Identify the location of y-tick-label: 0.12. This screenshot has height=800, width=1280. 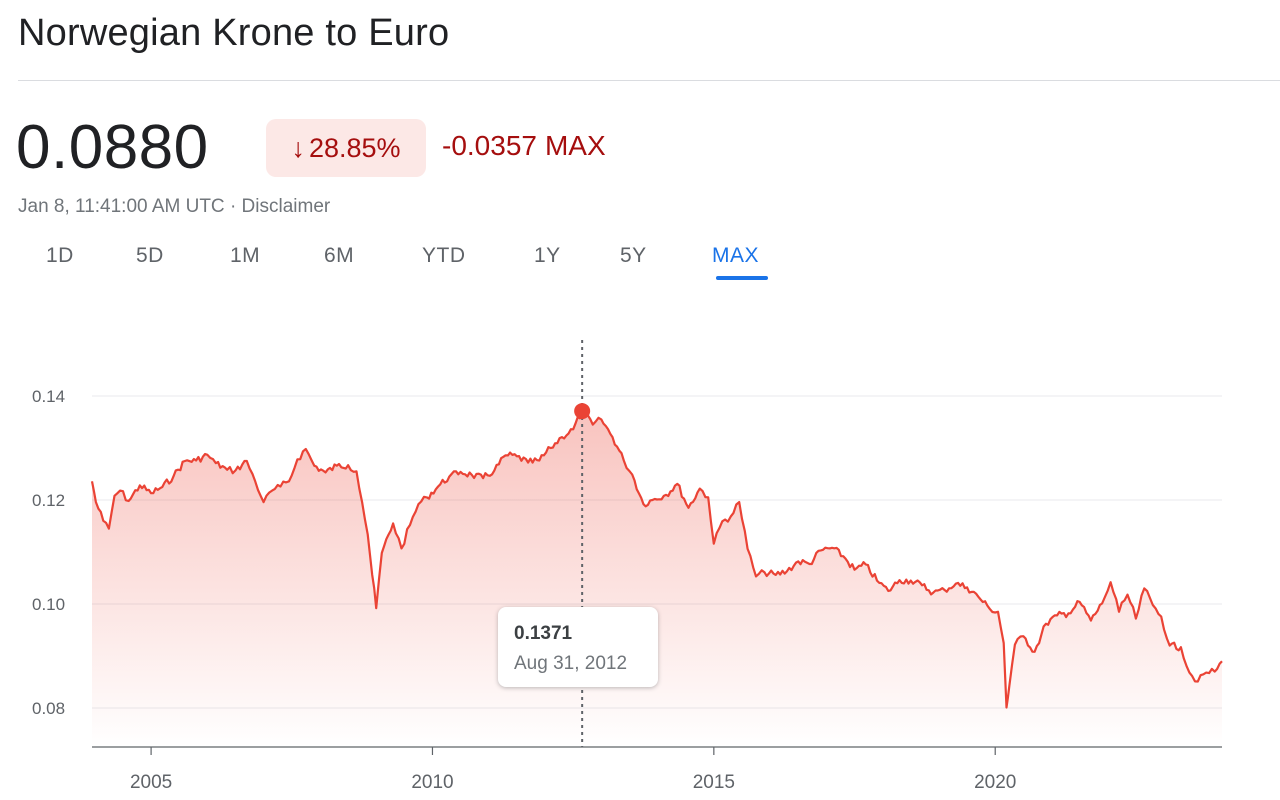
(48, 500).